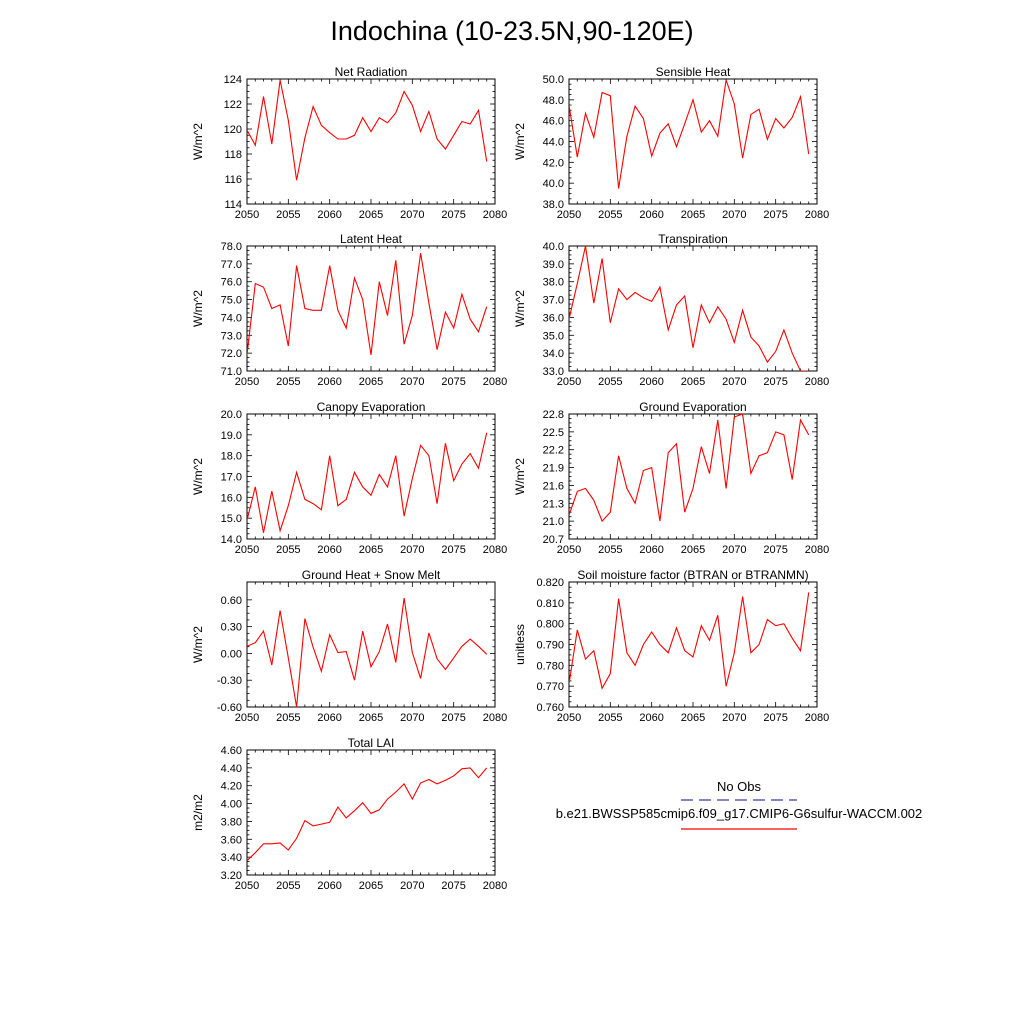  What do you see at coordinates (553, 122) in the screenshot?
I see `y-tick-label: 46.0` at bounding box center [553, 122].